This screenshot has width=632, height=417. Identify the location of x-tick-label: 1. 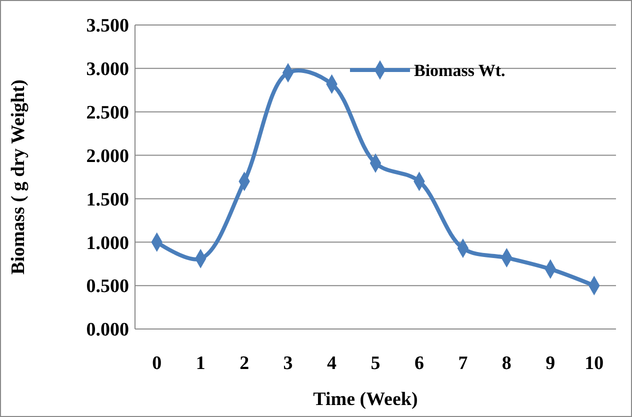
(201, 363).